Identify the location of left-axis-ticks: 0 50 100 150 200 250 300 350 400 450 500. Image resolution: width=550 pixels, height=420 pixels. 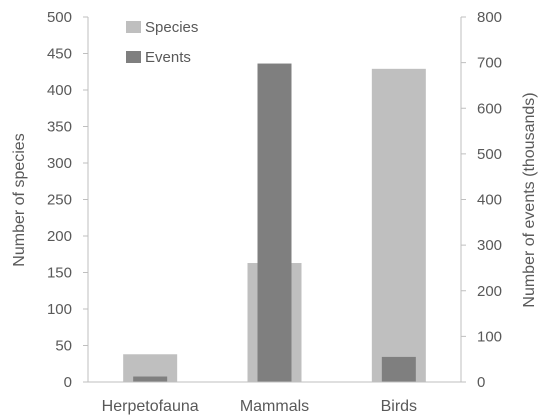
(67, 200).